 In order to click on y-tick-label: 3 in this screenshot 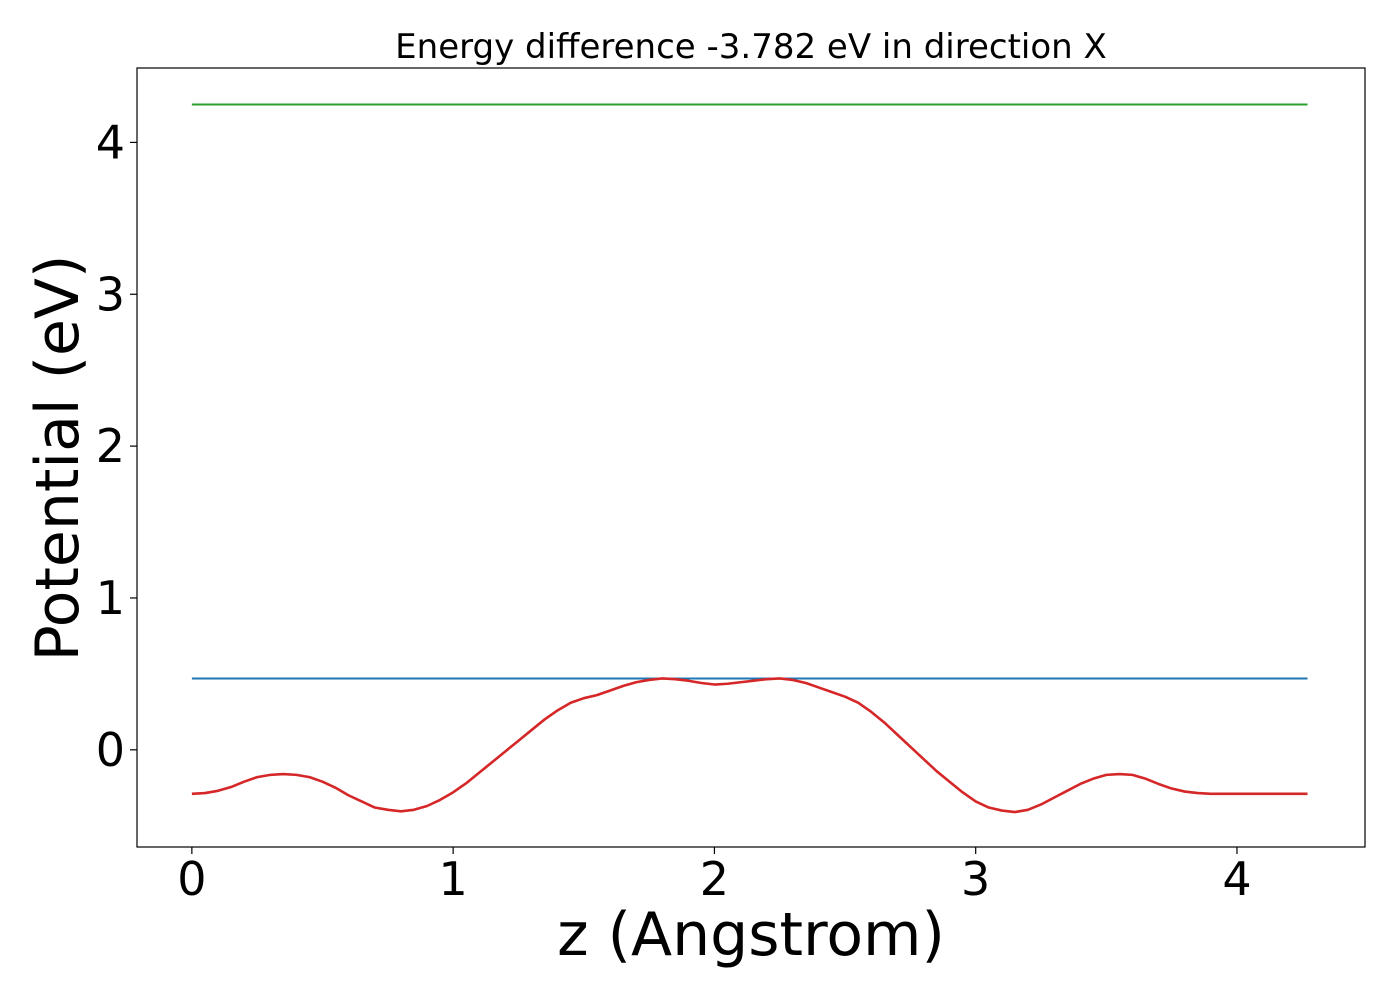, I will do `click(110, 294)`.